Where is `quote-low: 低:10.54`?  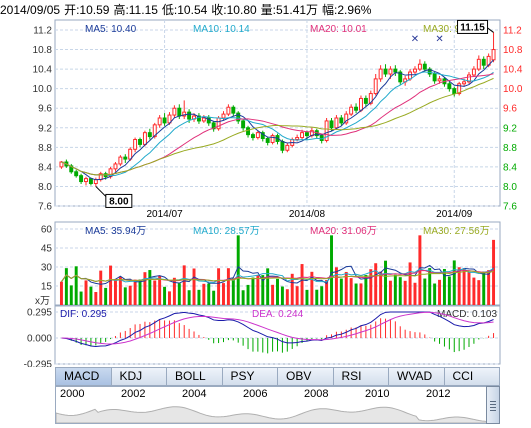 quote-low: 低:10.54 is located at coordinates (184, 10).